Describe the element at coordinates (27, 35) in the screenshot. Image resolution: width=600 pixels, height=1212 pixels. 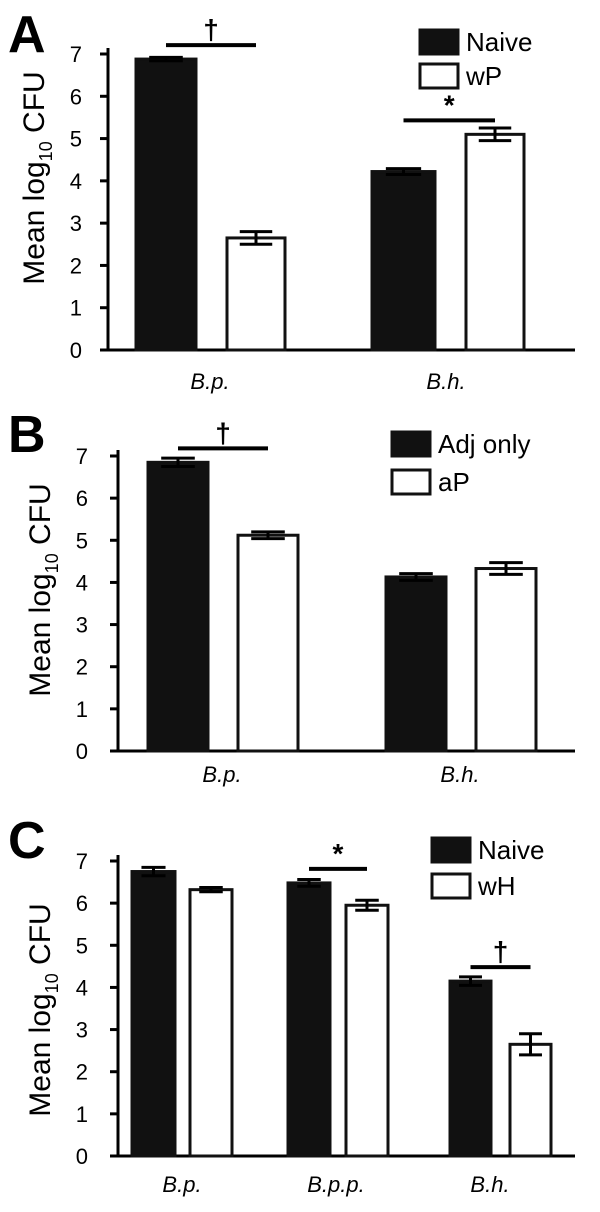
I see `panel-letter-a: A` at that location.